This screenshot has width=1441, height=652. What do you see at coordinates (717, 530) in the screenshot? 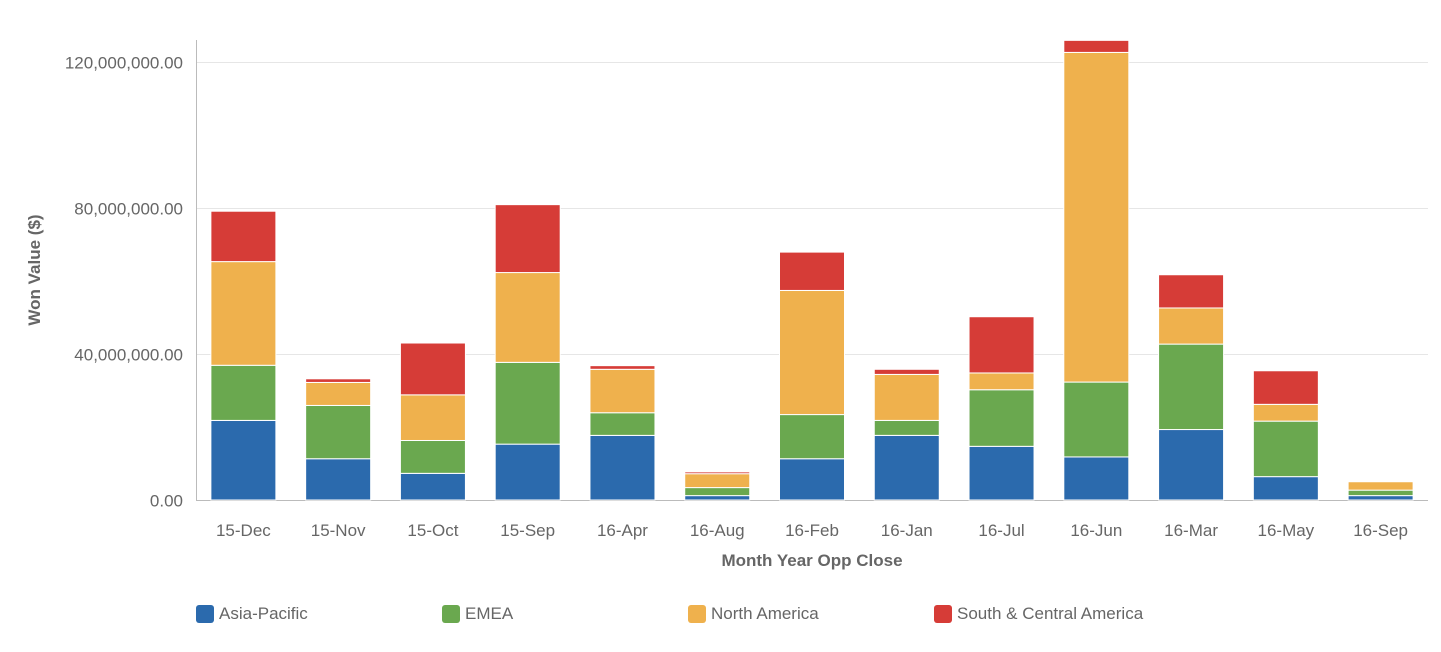
I see `x-tick-label: 16-Aug` at bounding box center [717, 530].